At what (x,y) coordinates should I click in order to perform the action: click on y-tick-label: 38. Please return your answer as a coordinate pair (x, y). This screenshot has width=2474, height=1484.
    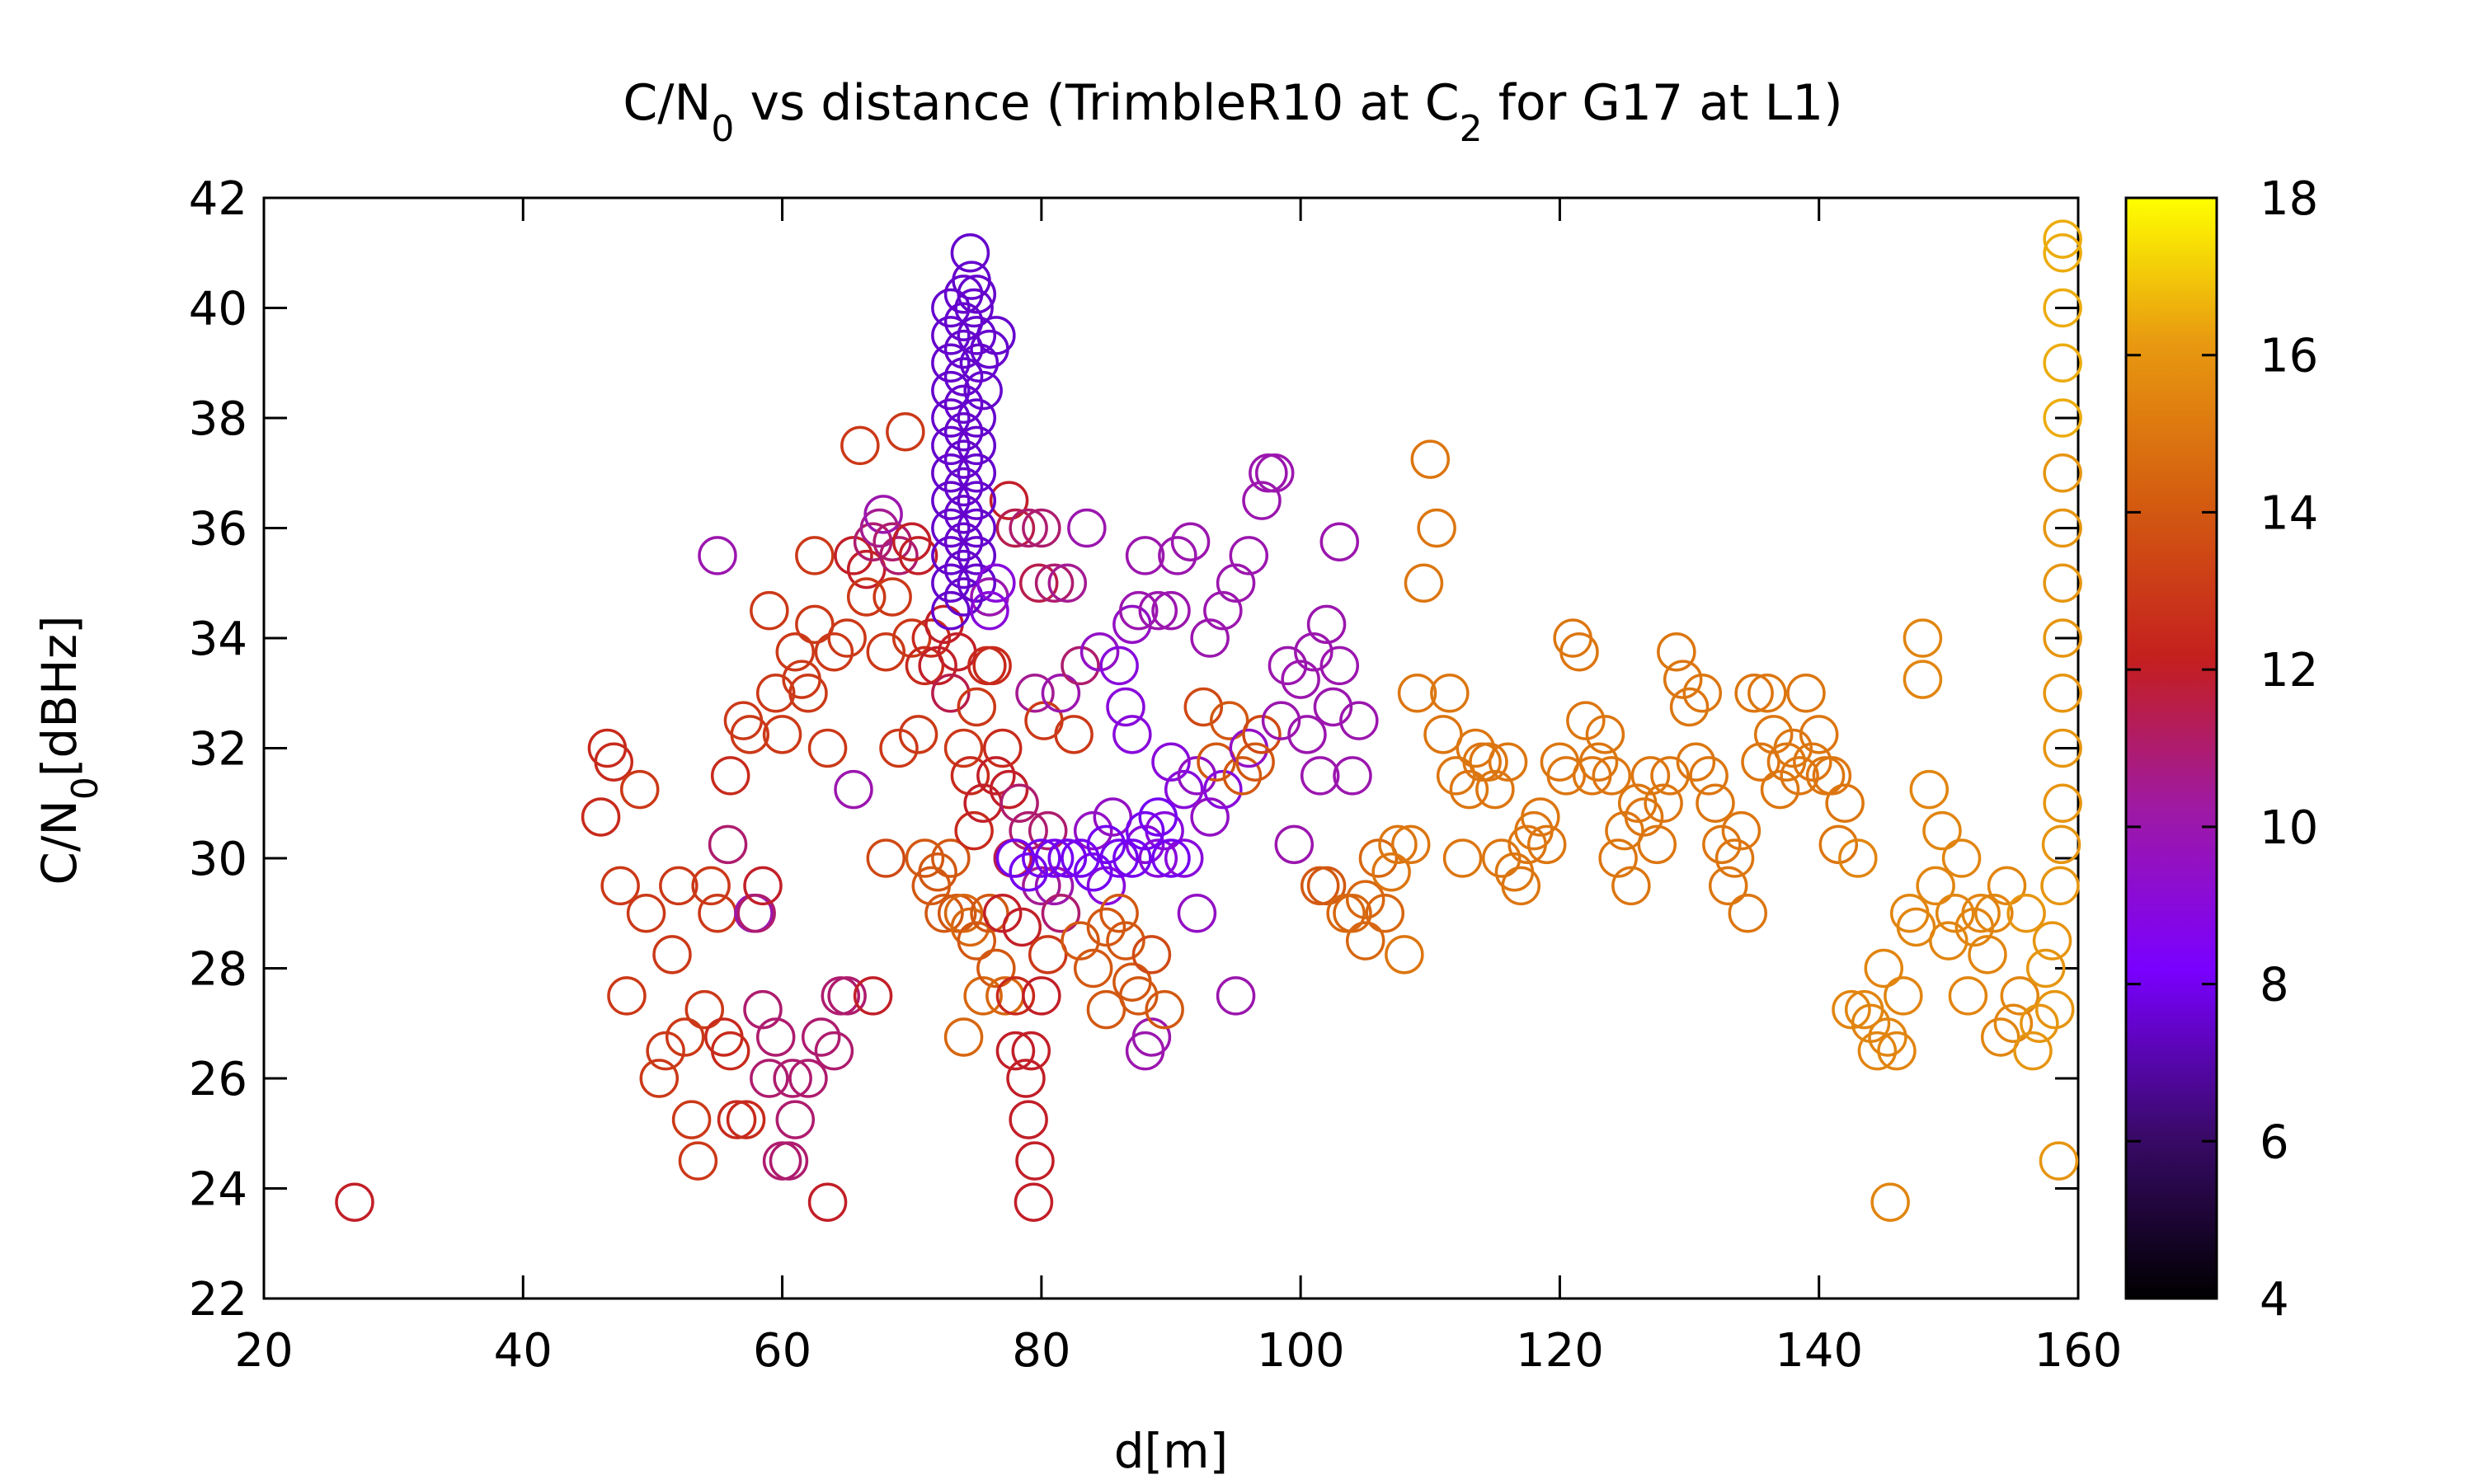
    Looking at the image, I should click on (218, 419).